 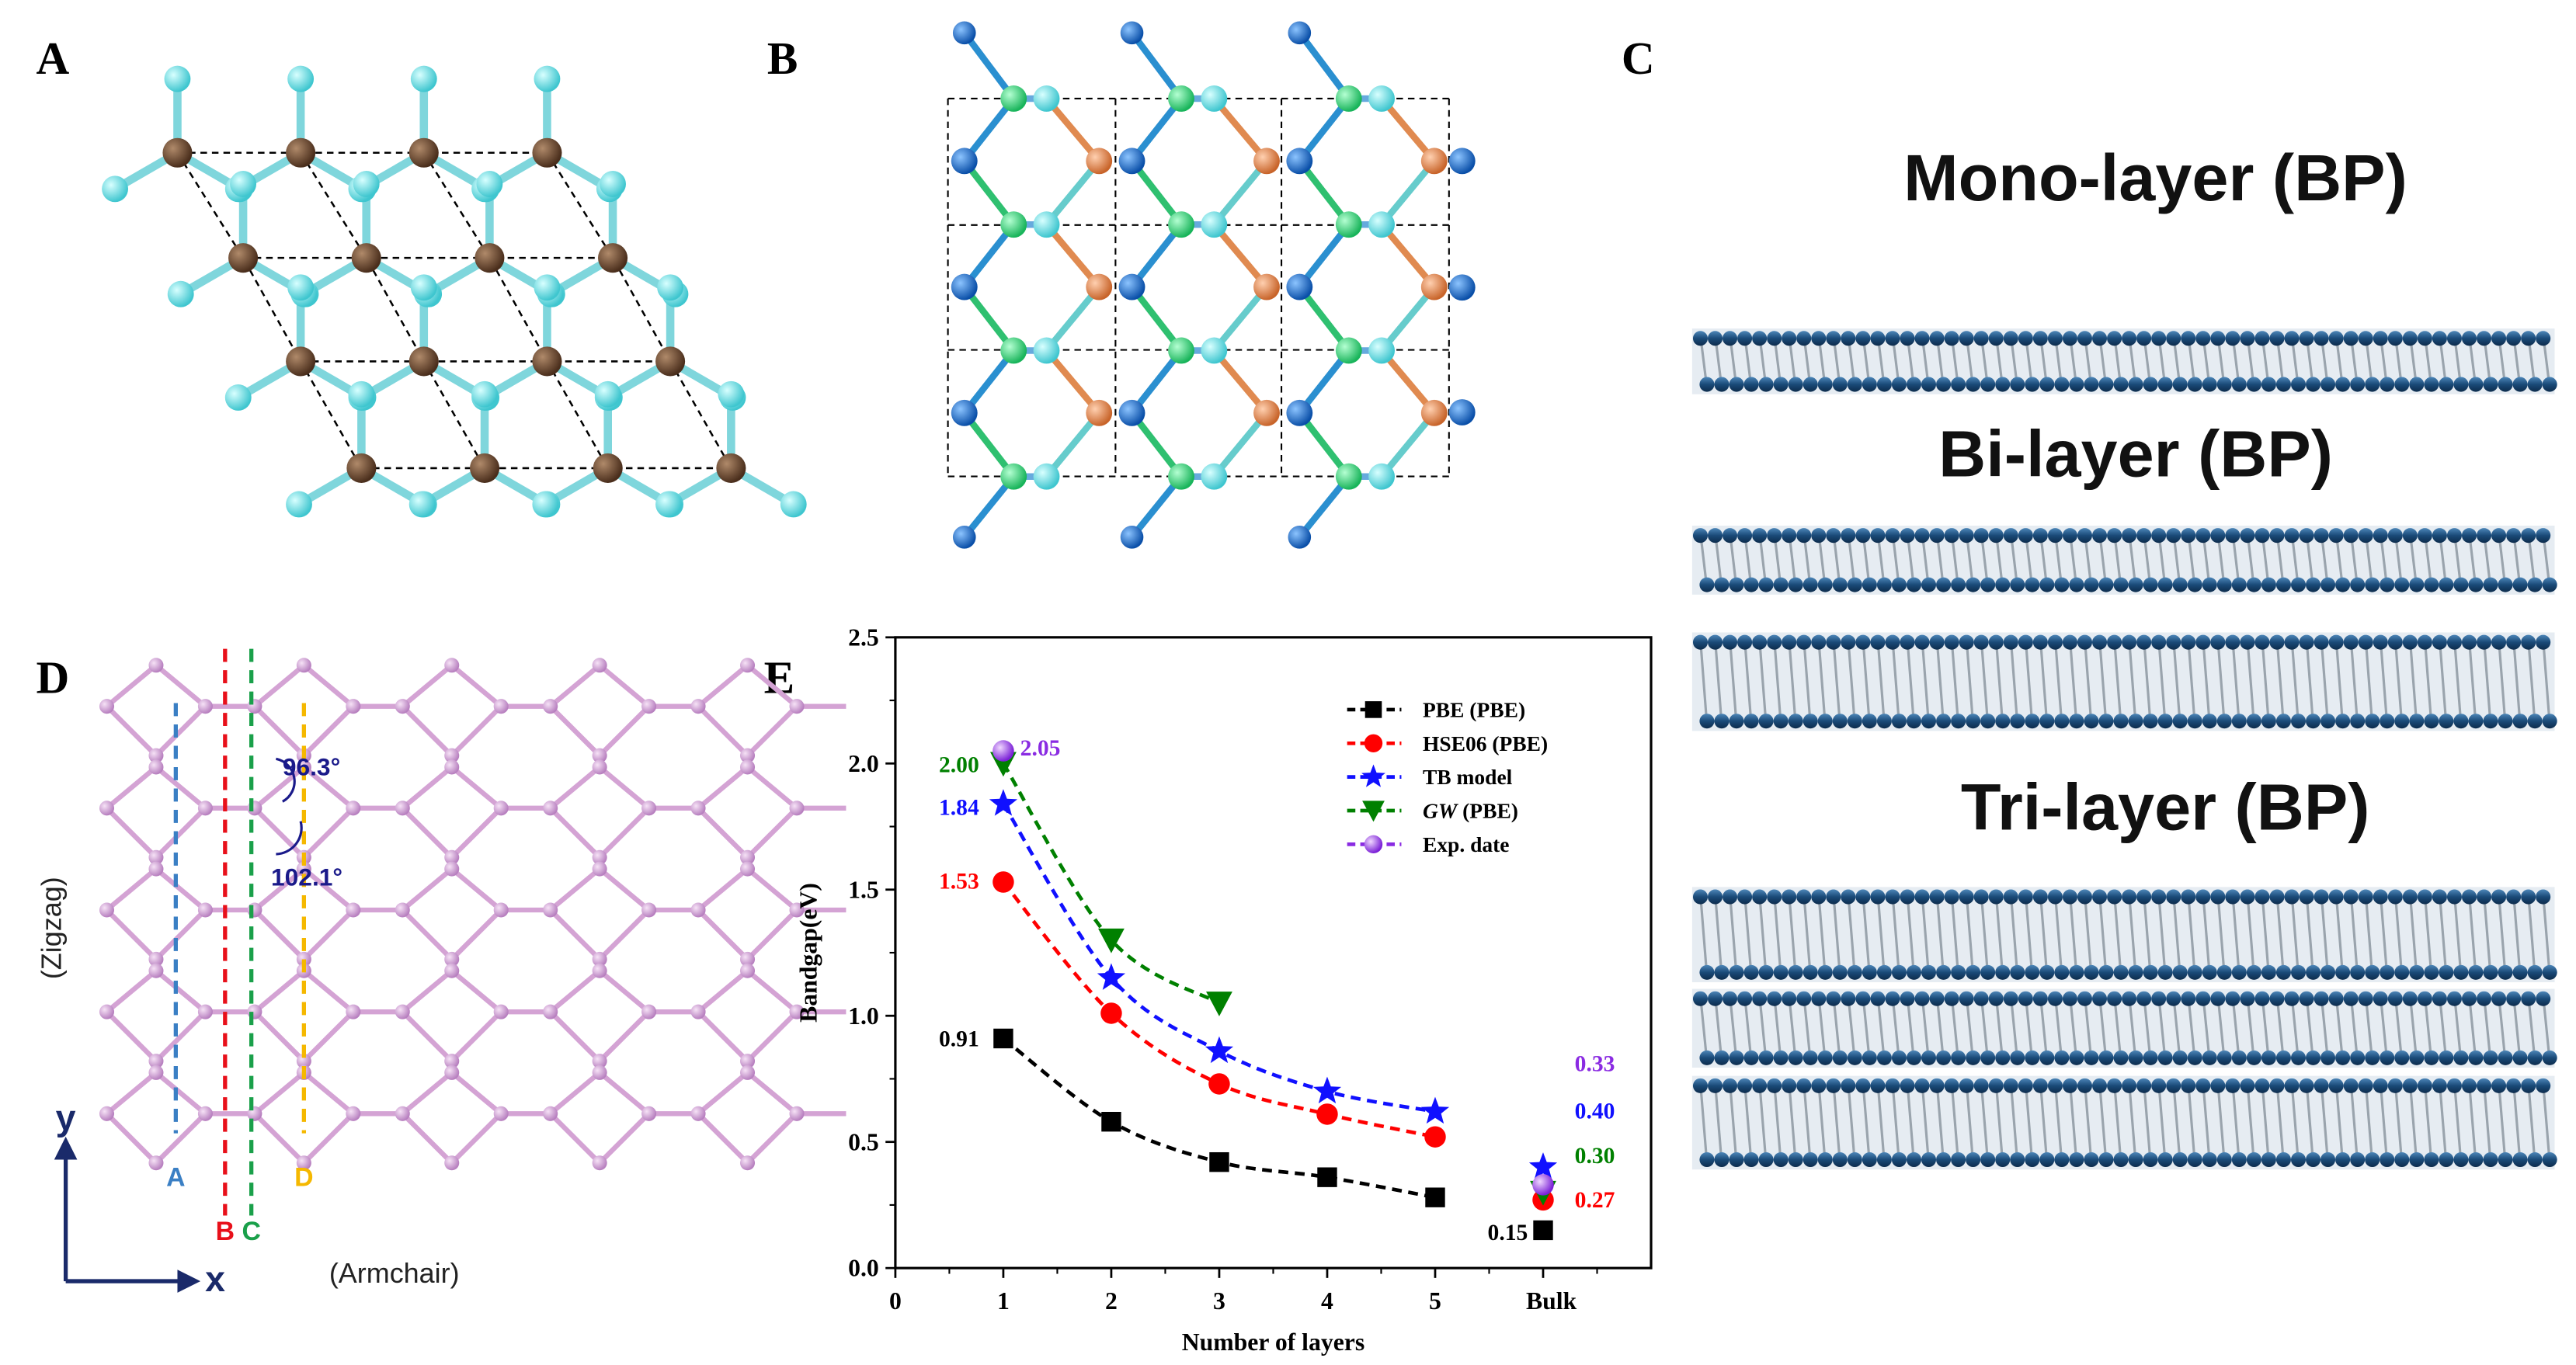 I want to click on data-label: 2.05, so click(x=1040, y=749).